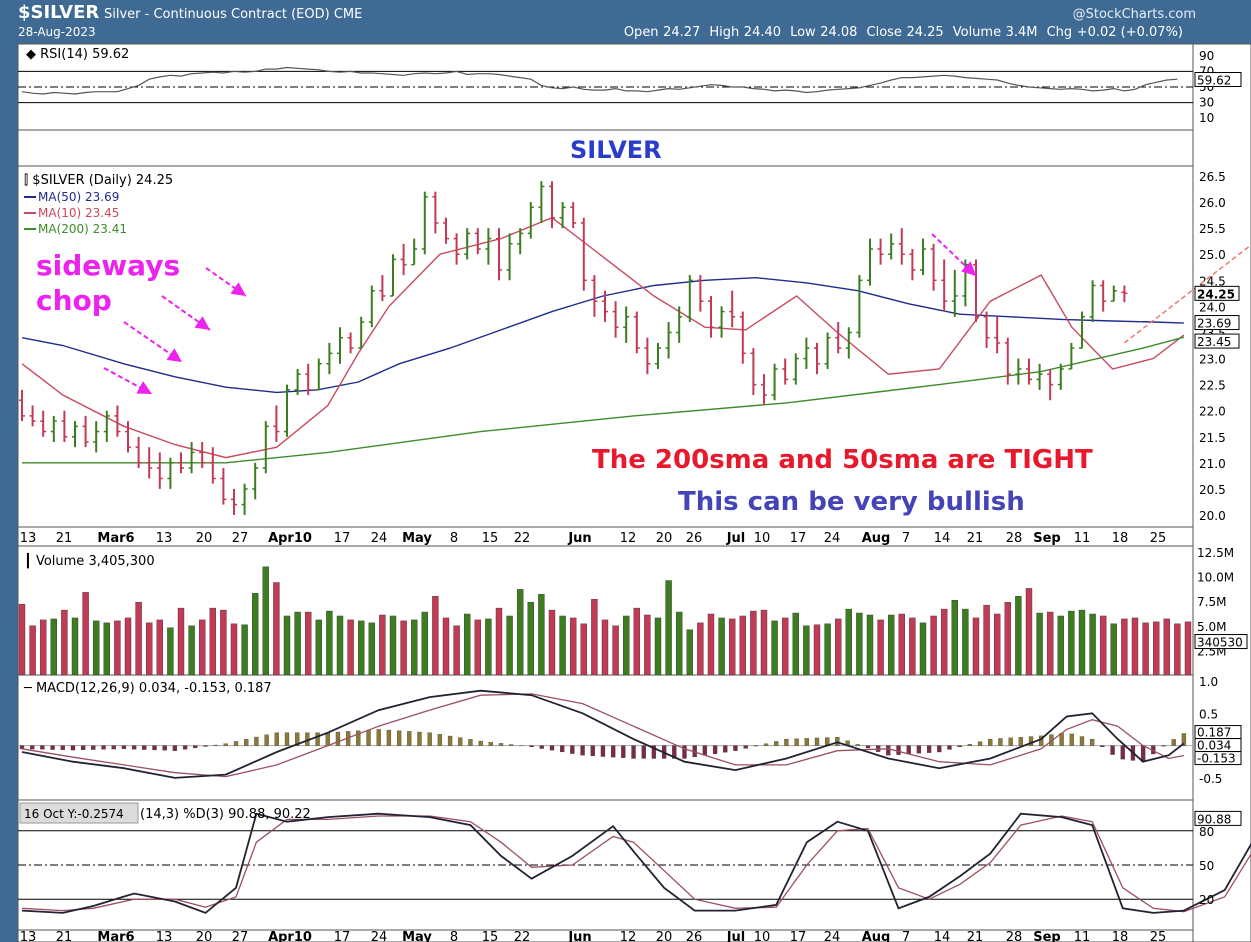 This screenshot has height=942, width=1251. What do you see at coordinates (1212, 412) in the screenshot?
I see `price-tick: 22.0` at bounding box center [1212, 412].